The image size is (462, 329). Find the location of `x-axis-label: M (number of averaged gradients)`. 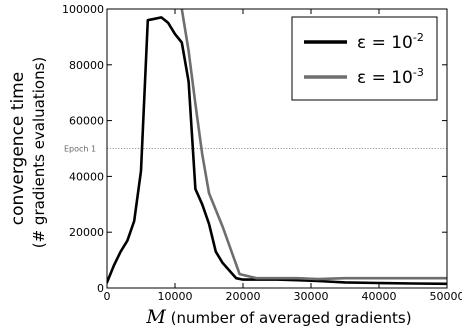

x-axis-label: M (number of averaged gradients) is located at coordinates (278, 317).